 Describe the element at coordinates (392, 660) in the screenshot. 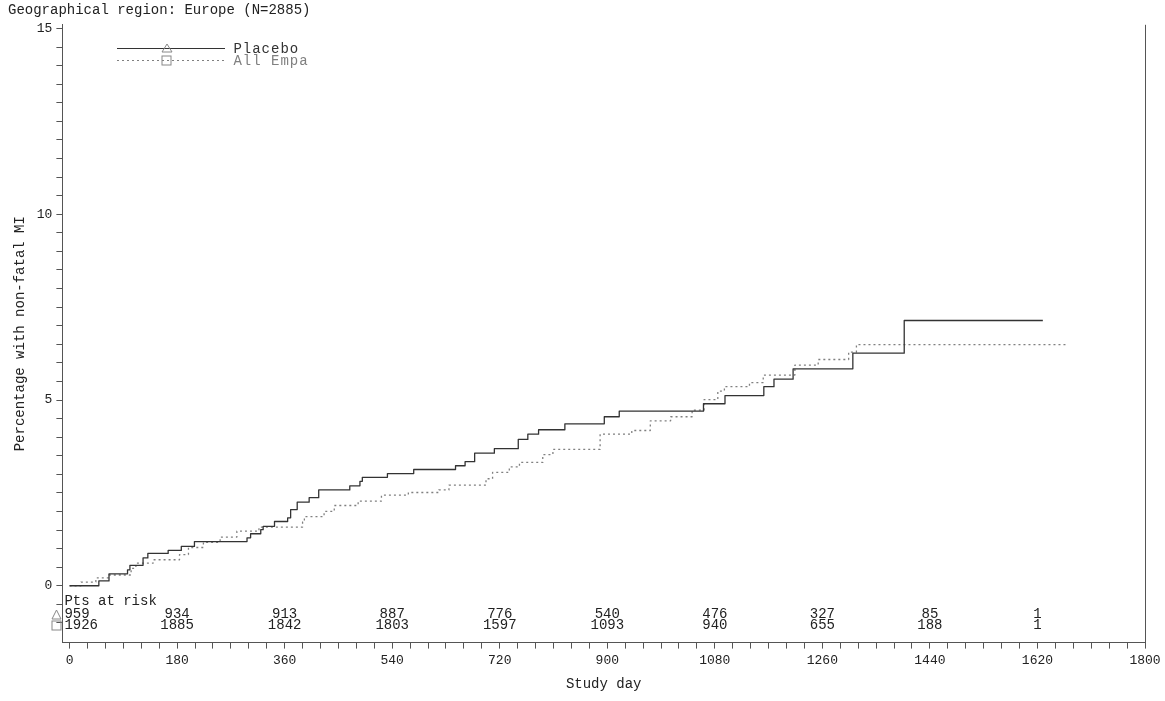

I see `x-tick-label: 540` at that location.